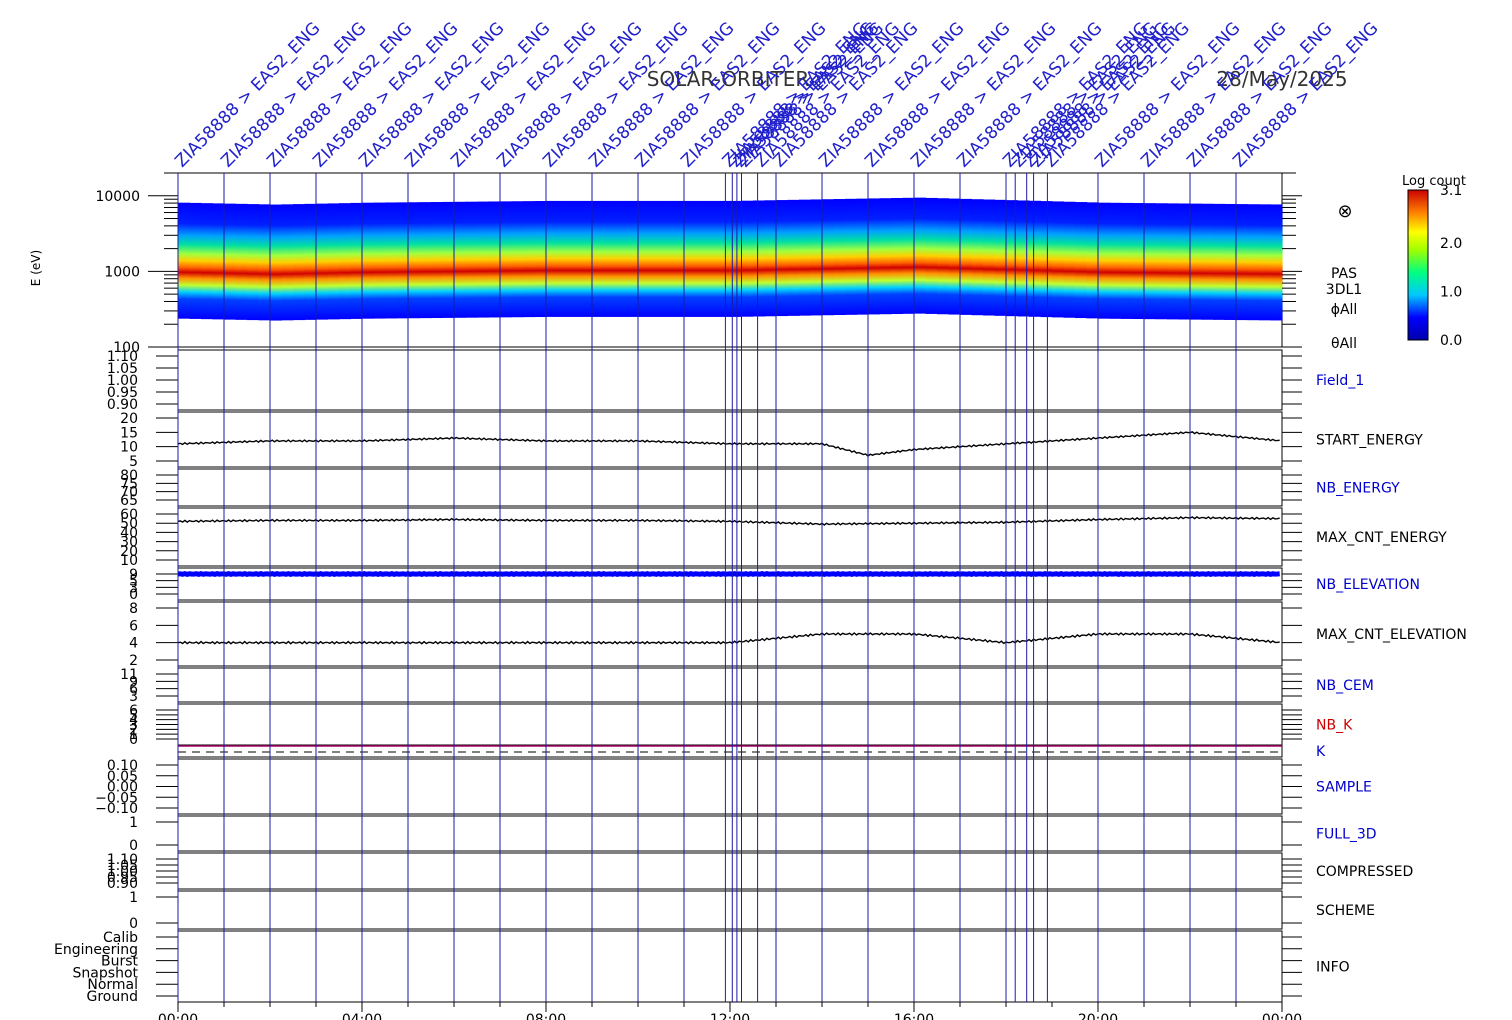 This screenshot has width=1512, height=1020. Describe the element at coordinates (36, 268) in the screenshot. I see `spectrogram-ylabel: E (eV)` at that location.